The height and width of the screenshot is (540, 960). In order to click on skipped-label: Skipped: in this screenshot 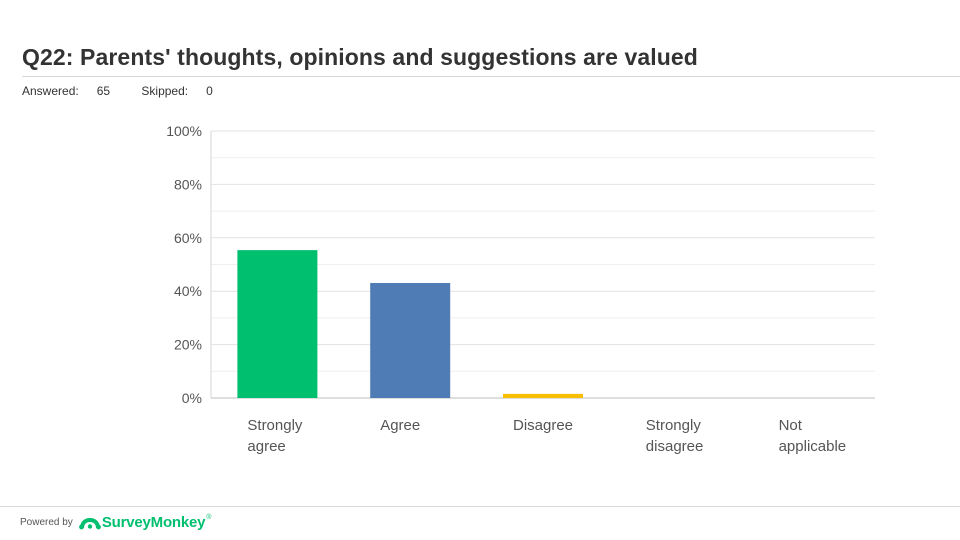, I will do `click(165, 91)`.